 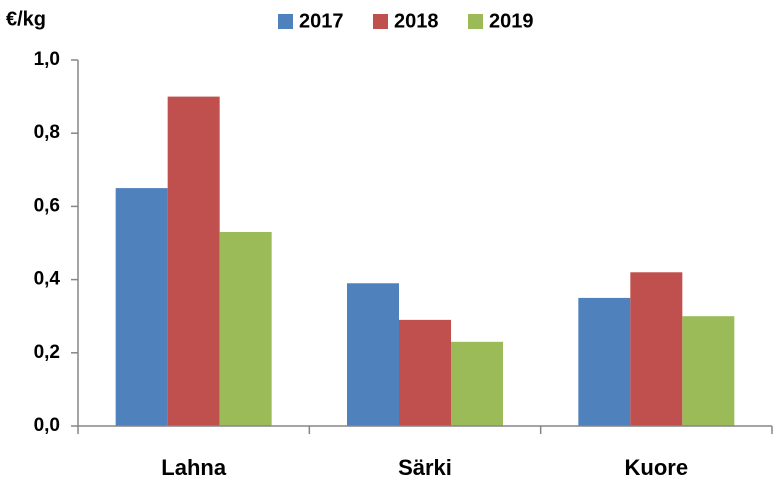 What do you see at coordinates (47, 59) in the screenshot?
I see `y-tick-label: 1,0` at bounding box center [47, 59].